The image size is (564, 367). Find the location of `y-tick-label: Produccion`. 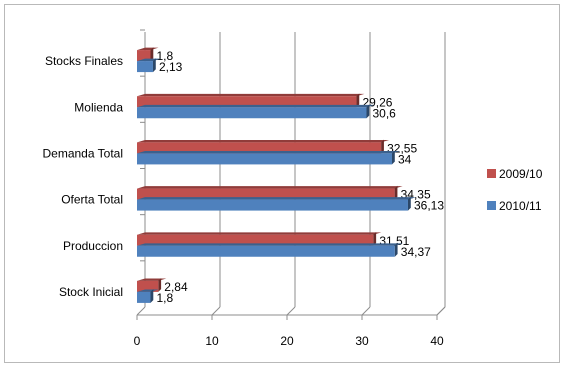

y-tick-label: Produccion is located at coordinates (93, 246).